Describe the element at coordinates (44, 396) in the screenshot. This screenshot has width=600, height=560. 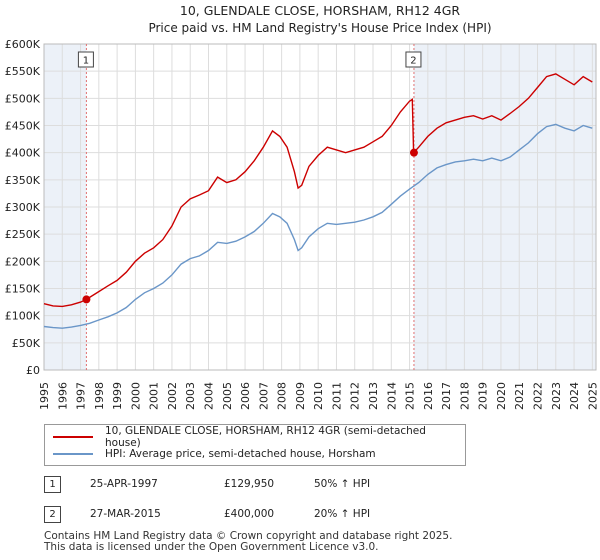
I see `x-tick-label: 1995` at that location.